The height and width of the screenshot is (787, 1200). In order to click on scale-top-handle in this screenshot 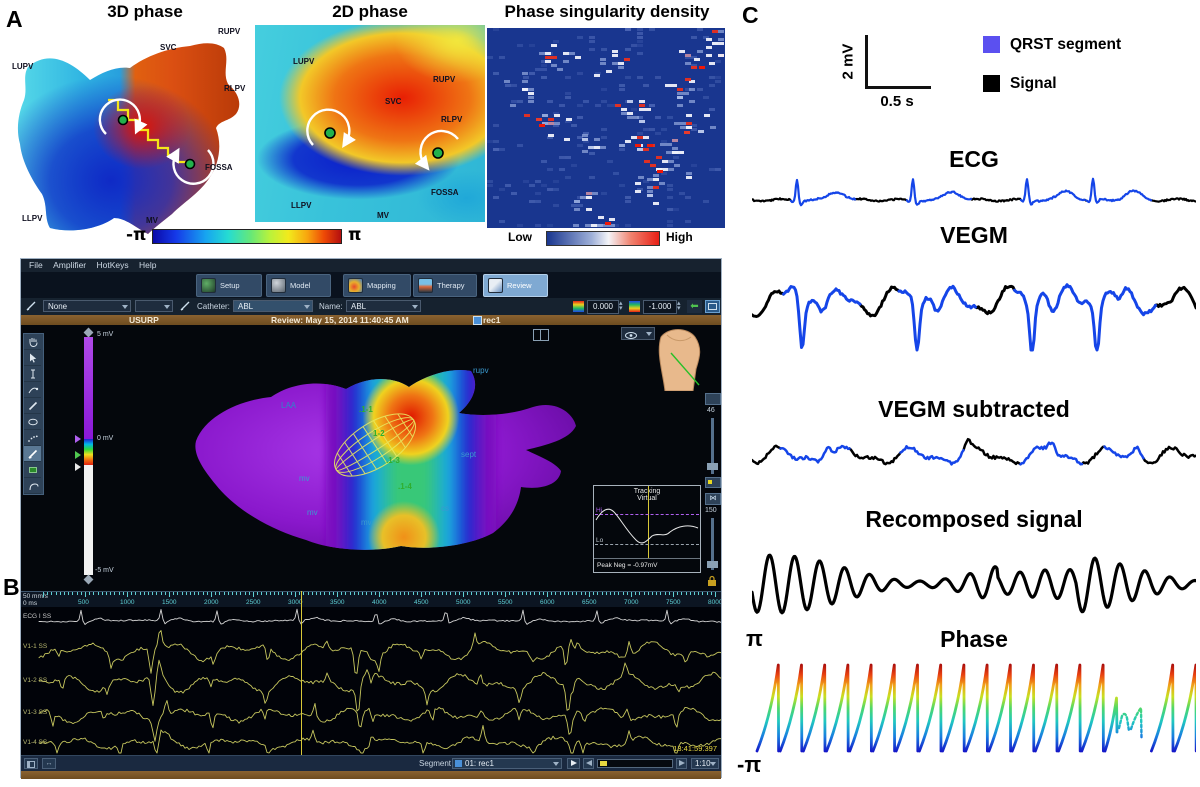, I will do `click(88, 332)`.